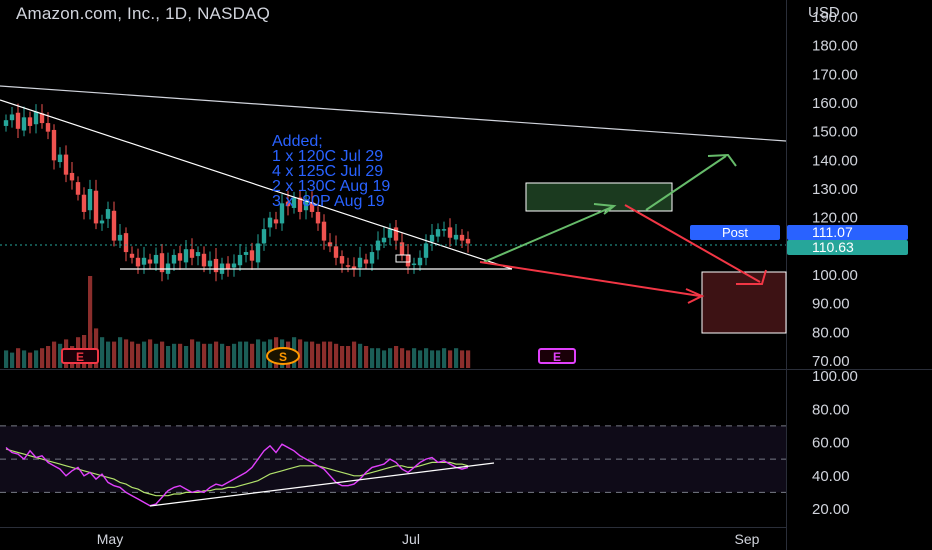  I want to click on price-tick-label: 160.00, so click(835, 103).